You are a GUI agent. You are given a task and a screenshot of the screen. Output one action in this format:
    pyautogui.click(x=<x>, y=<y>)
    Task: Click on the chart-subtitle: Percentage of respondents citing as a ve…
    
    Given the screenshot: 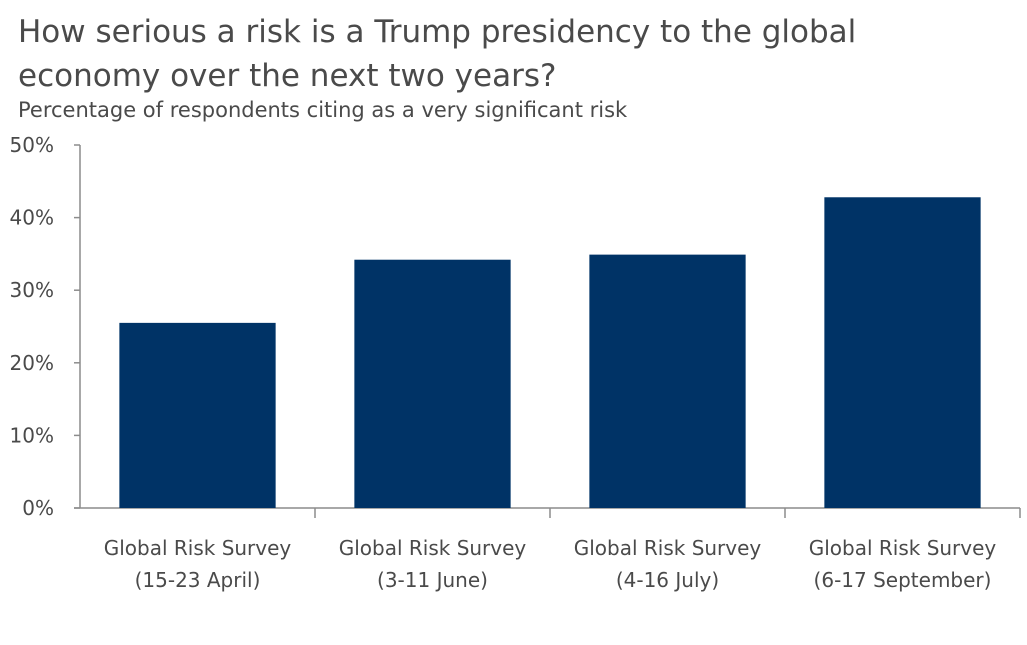 What is the action you would take?
    pyautogui.click(x=323, y=110)
    